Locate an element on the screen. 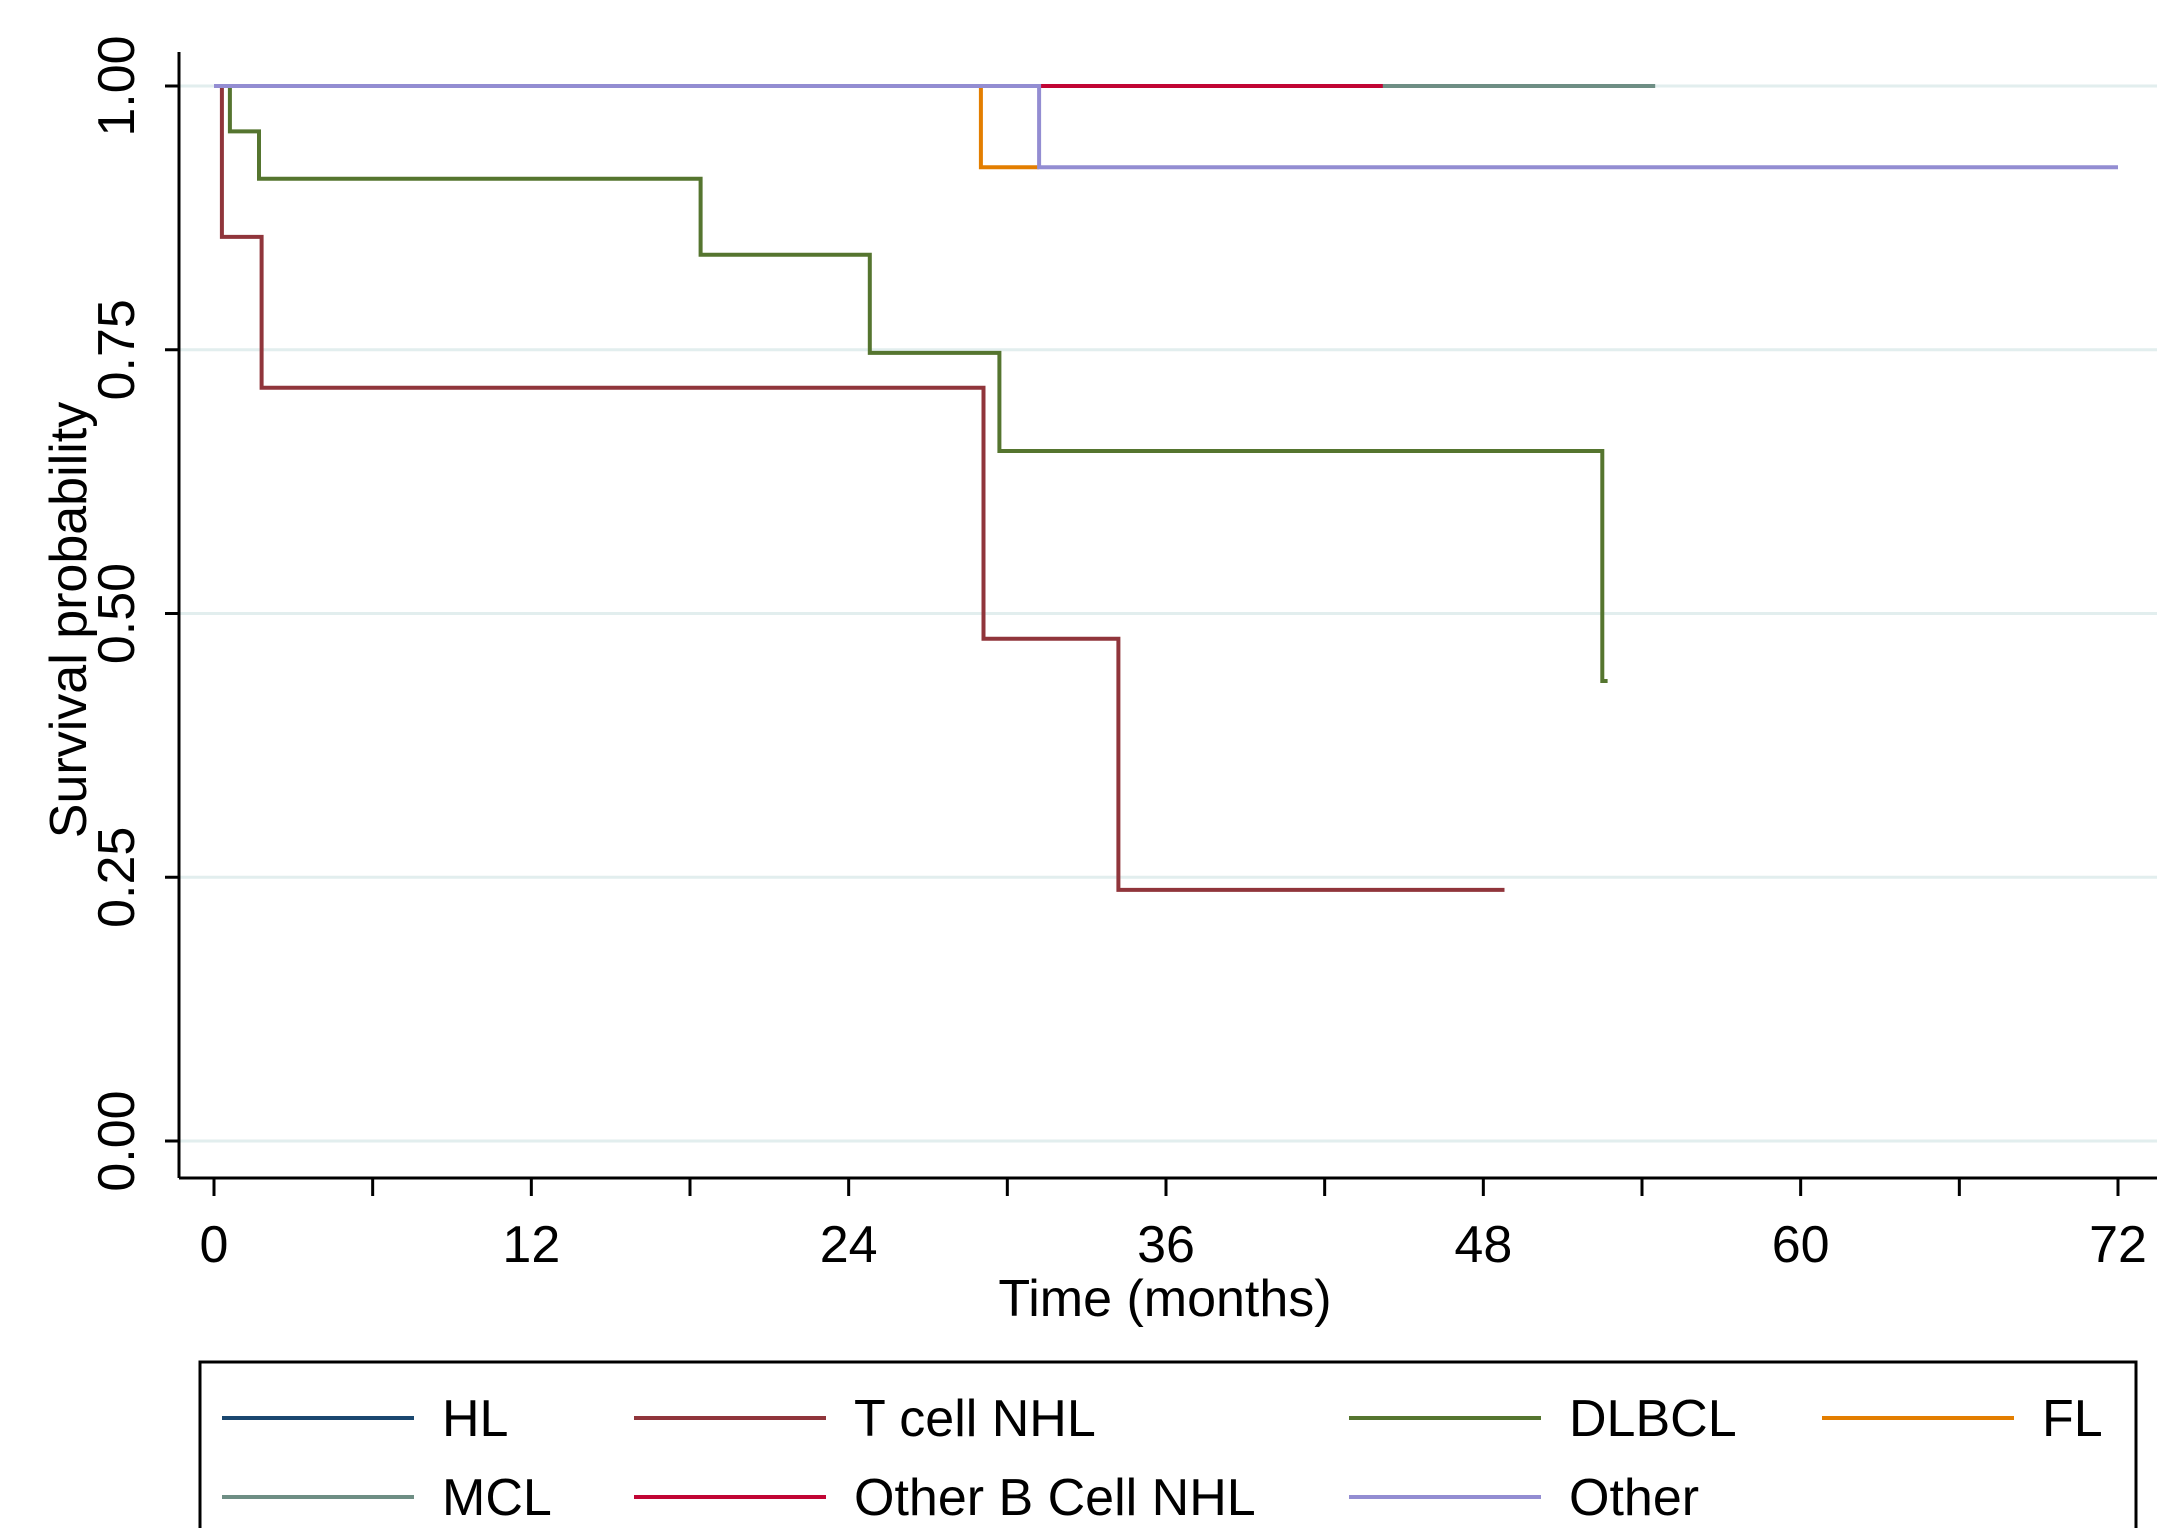 The height and width of the screenshot is (1533, 2157). legend-label-other: Other is located at coordinates (1634, 1498).